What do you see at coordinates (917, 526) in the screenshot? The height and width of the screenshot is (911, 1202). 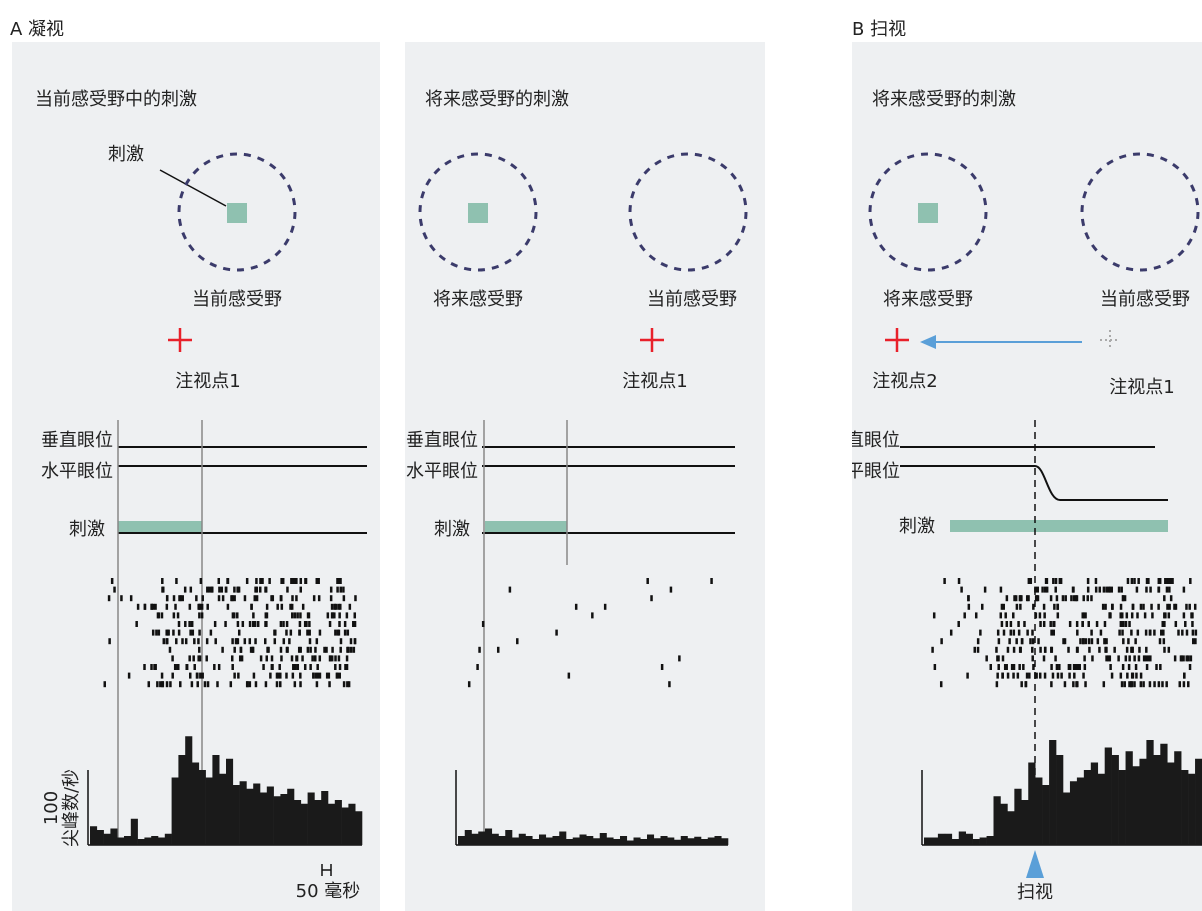 I see `trace-label: 刺激` at bounding box center [917, 526].